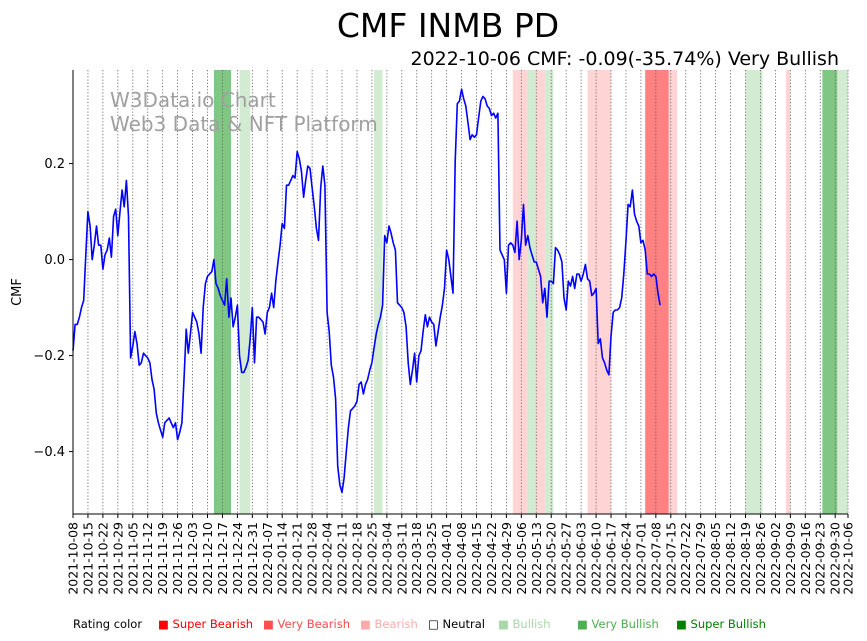 The image size is (867, 641). Describe the element at coordinates (49, 356) in the screenshot. I see `y-tick-label: −0.2` at that location.